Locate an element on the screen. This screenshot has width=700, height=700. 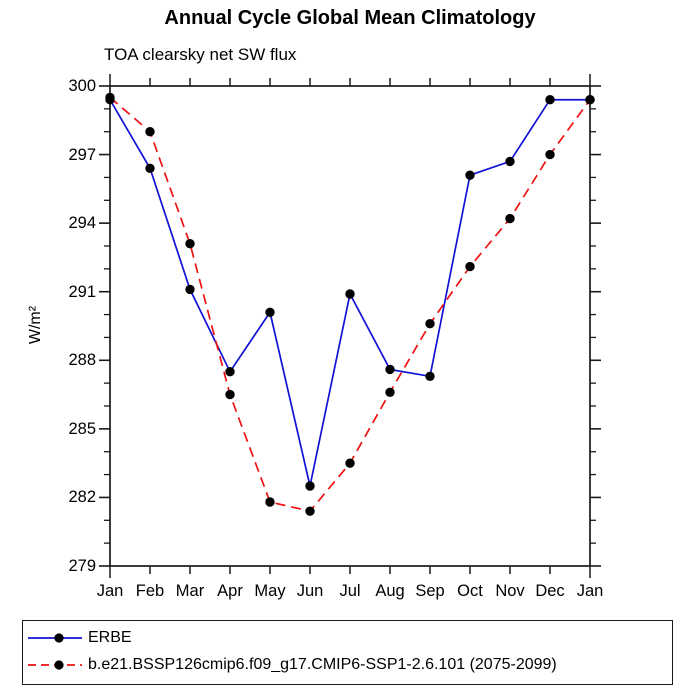
chart-title: Annual Cycle Global Mean Climatology is located at coordinates (350, 18).